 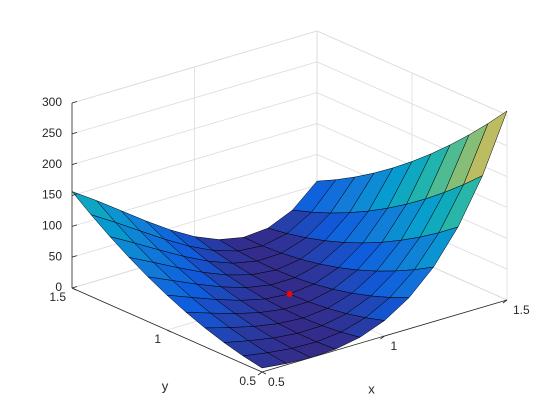 I want to click on surface-patch, so click(x=265, y=360).